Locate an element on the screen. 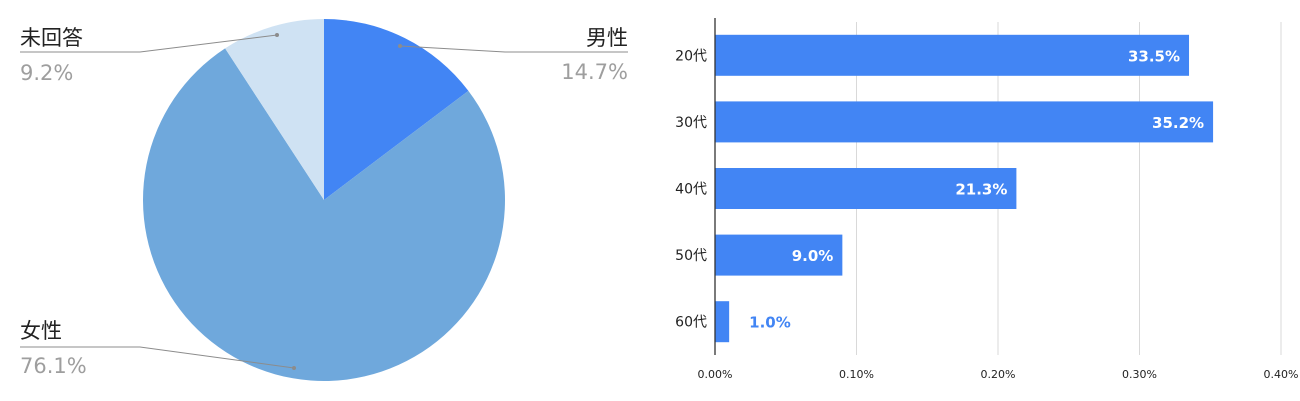 This screenshot has height=401, width=1300. category-label: 30代 is located at coordinates (691, 123).